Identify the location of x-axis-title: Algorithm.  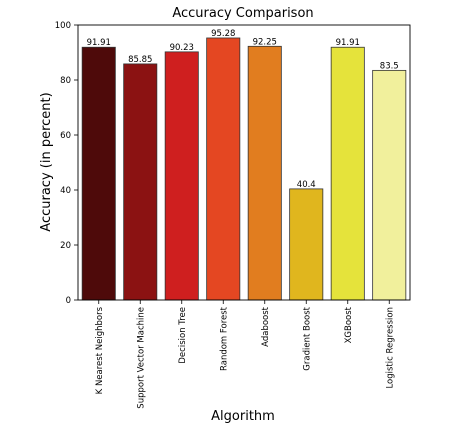
(243, 416).